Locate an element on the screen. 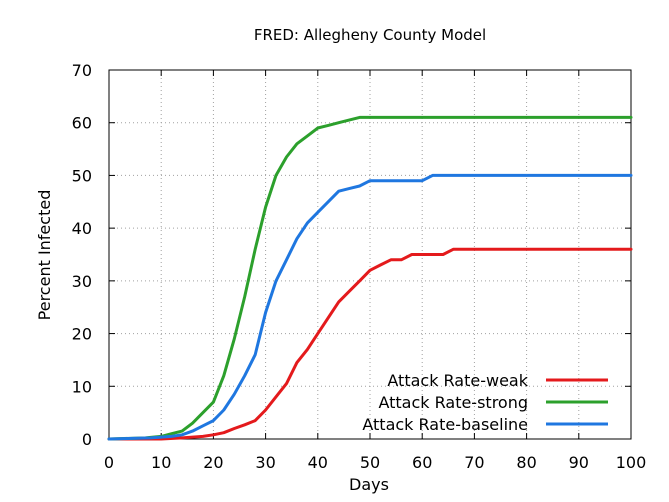 The height and width of the screenshot is (502, 669). y-tick-label: 70 is located at coordinates (82, 70).